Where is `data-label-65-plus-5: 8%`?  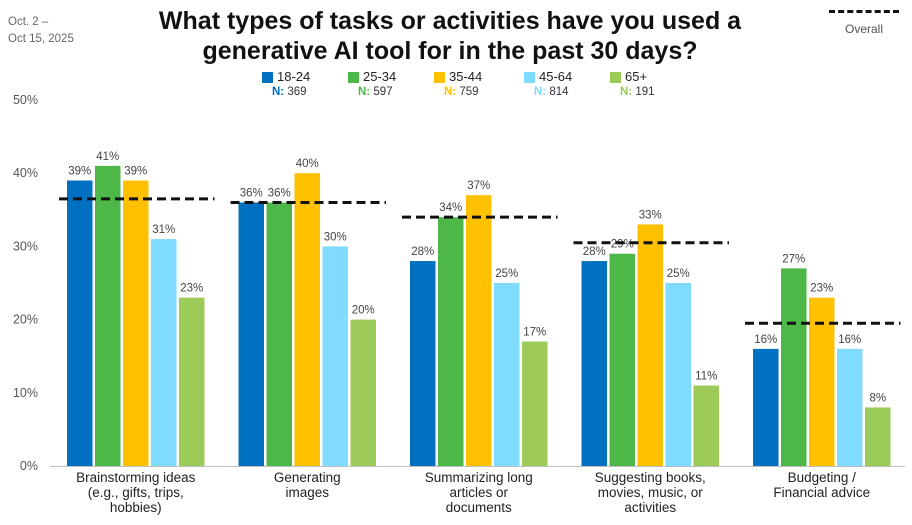
data-label-65-plus-5: 8% is located at coordinates (877, 398).